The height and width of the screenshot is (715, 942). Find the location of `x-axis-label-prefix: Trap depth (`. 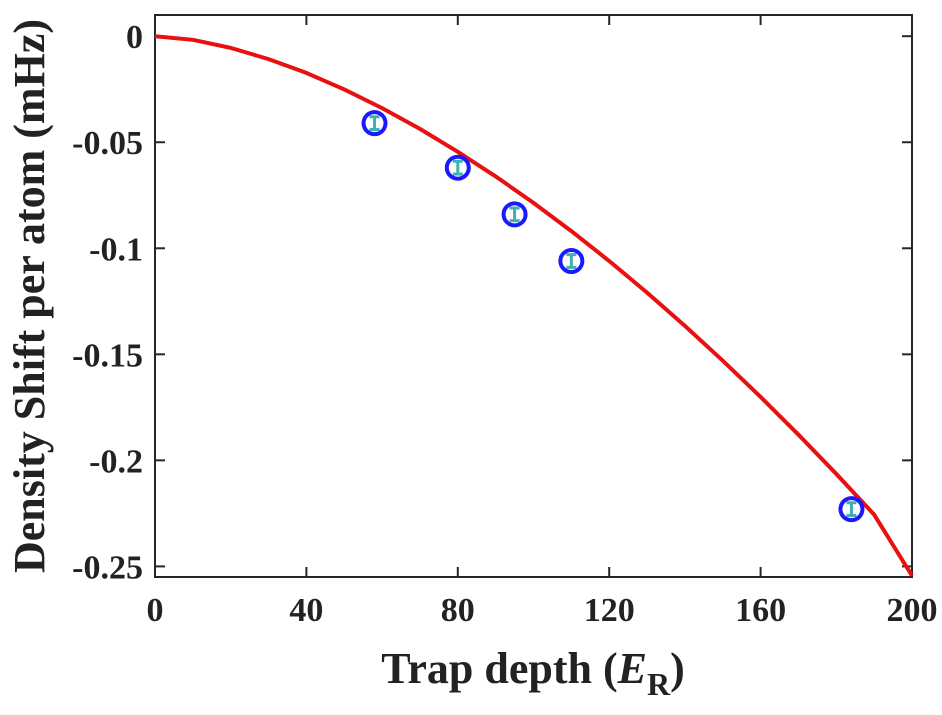

x-axis-label-prefix: Trap depth ( is located at coordinates (499, 668).